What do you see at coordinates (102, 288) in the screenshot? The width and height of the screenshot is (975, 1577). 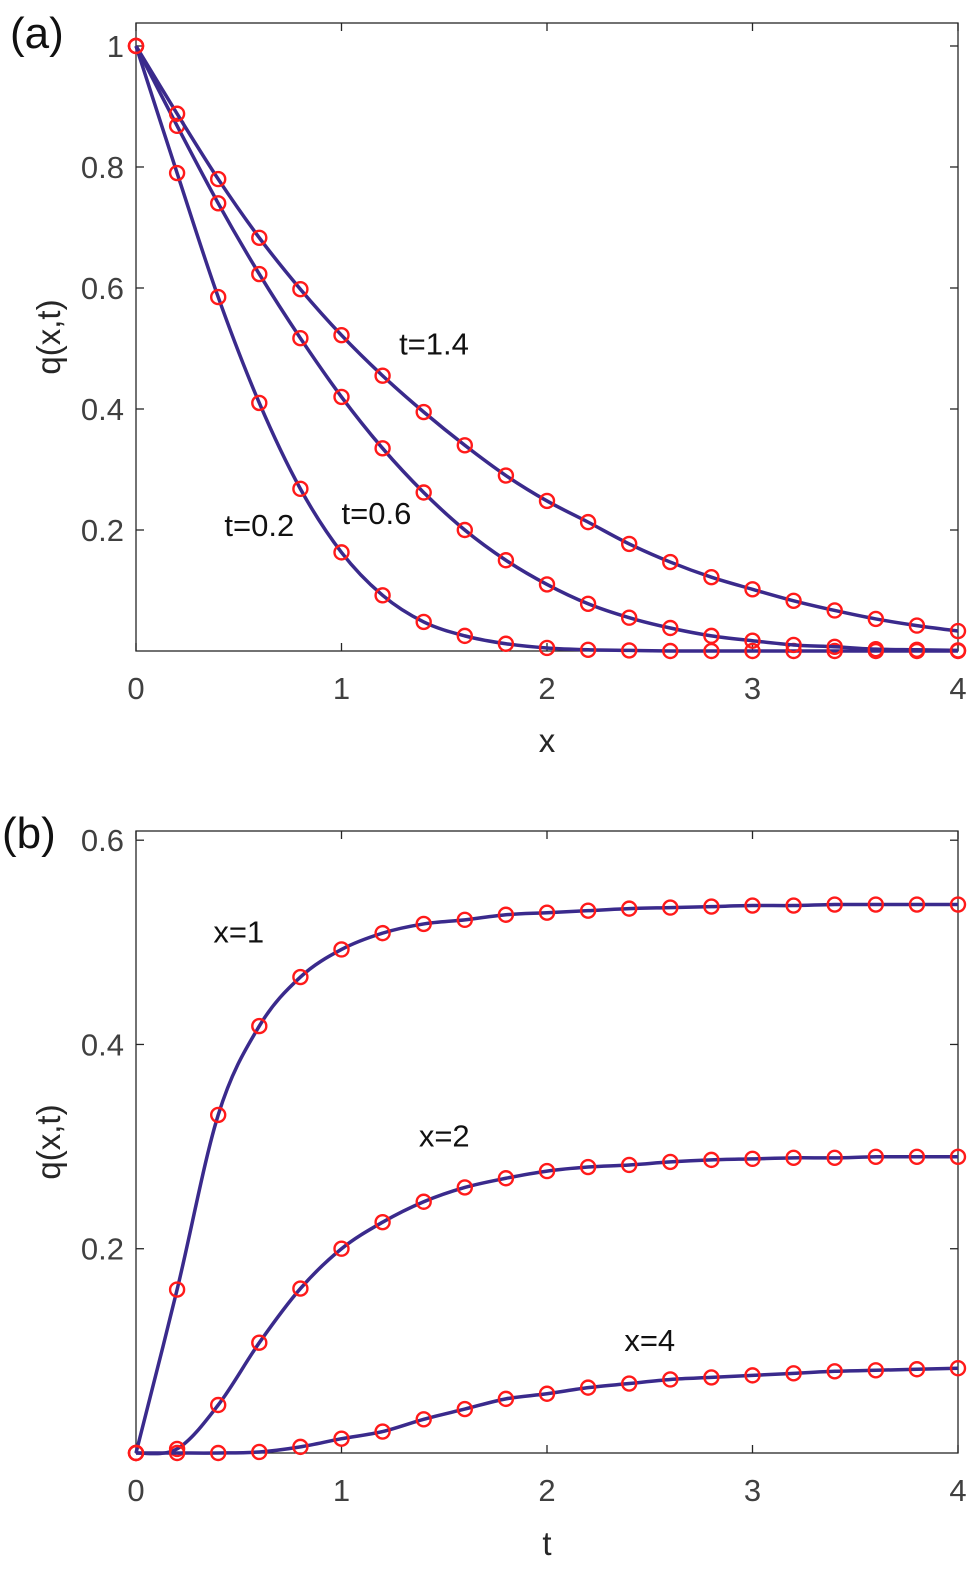 I see `y-tick-label: 0.6` at bounding box center [102, 288].